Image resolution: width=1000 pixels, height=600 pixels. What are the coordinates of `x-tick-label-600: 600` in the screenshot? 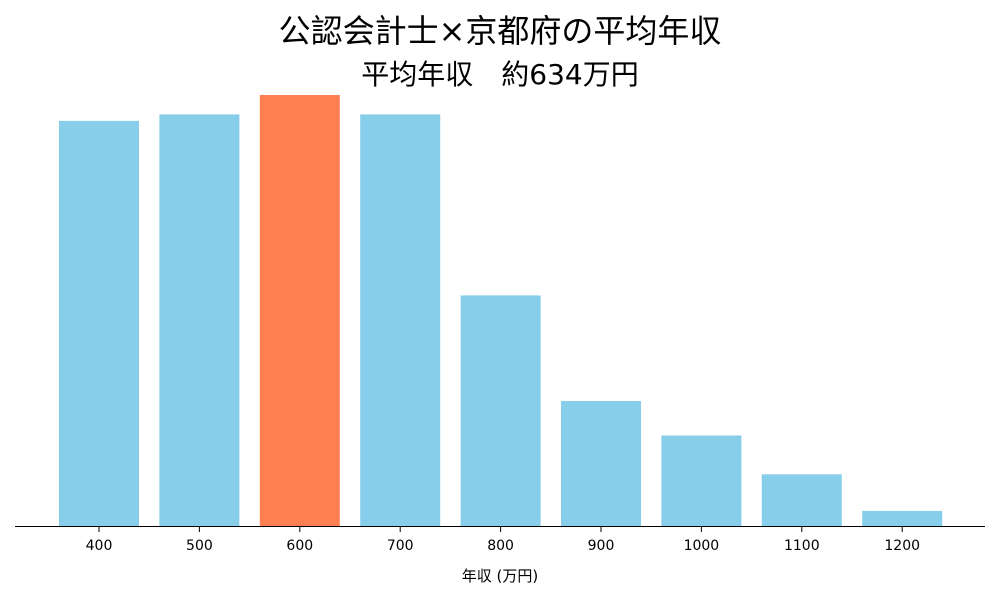 It's located at (299, 546).